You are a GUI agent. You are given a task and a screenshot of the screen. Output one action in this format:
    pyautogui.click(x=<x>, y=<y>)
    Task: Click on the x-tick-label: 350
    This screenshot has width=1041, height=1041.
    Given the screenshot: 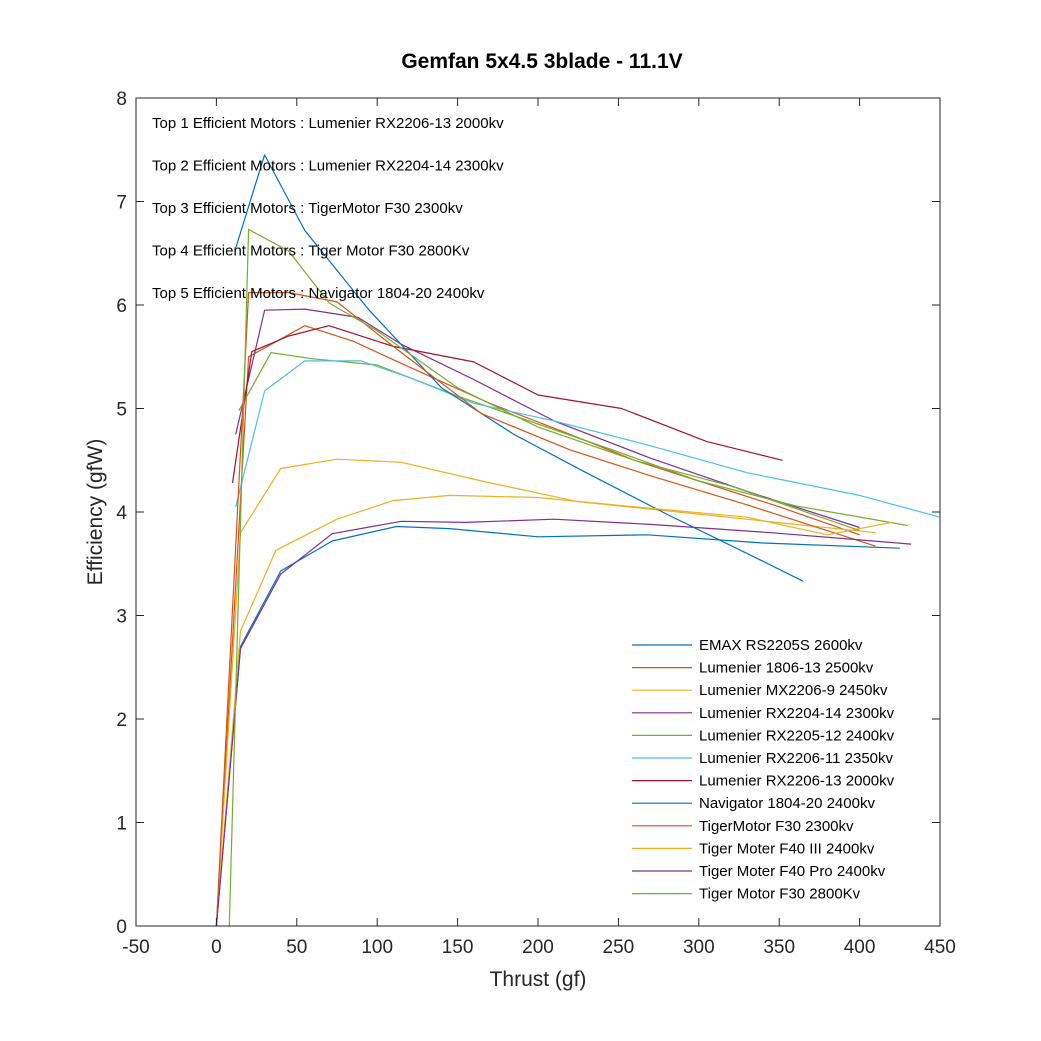 What is the action you would take?
    pyautogui.click(x=779, y=947)
    